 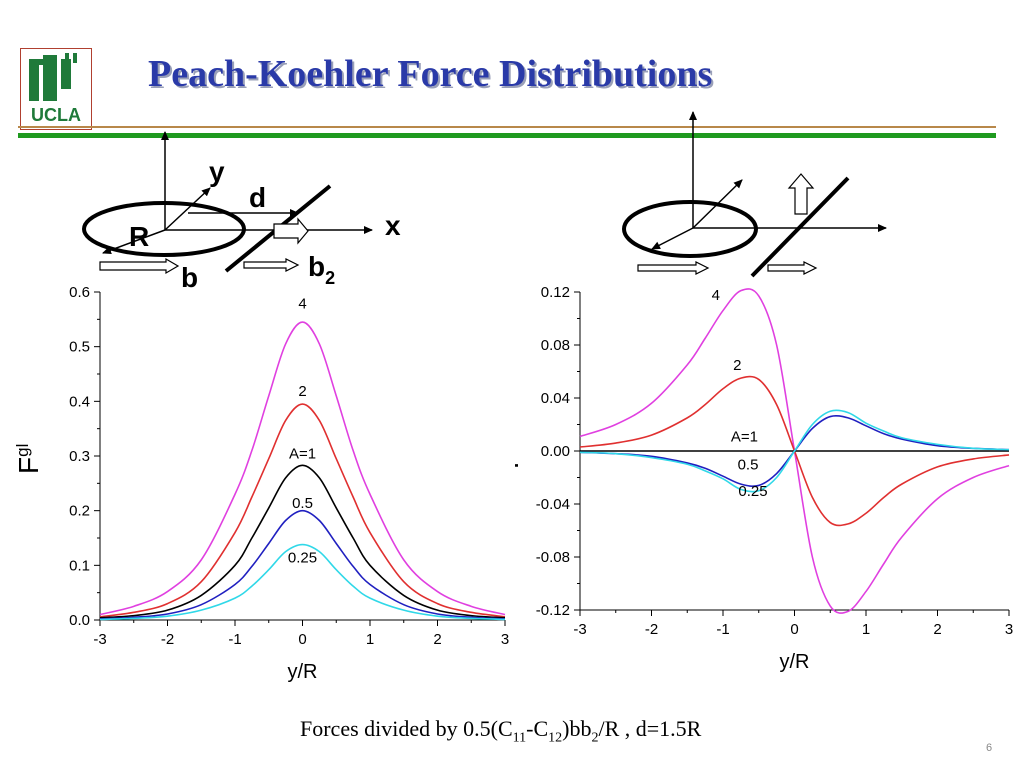 What do you see at coordinates (553, 557) in the screenshot?
I see `chart1-ytick-label: -0.08` at bounding box center [553, 557].